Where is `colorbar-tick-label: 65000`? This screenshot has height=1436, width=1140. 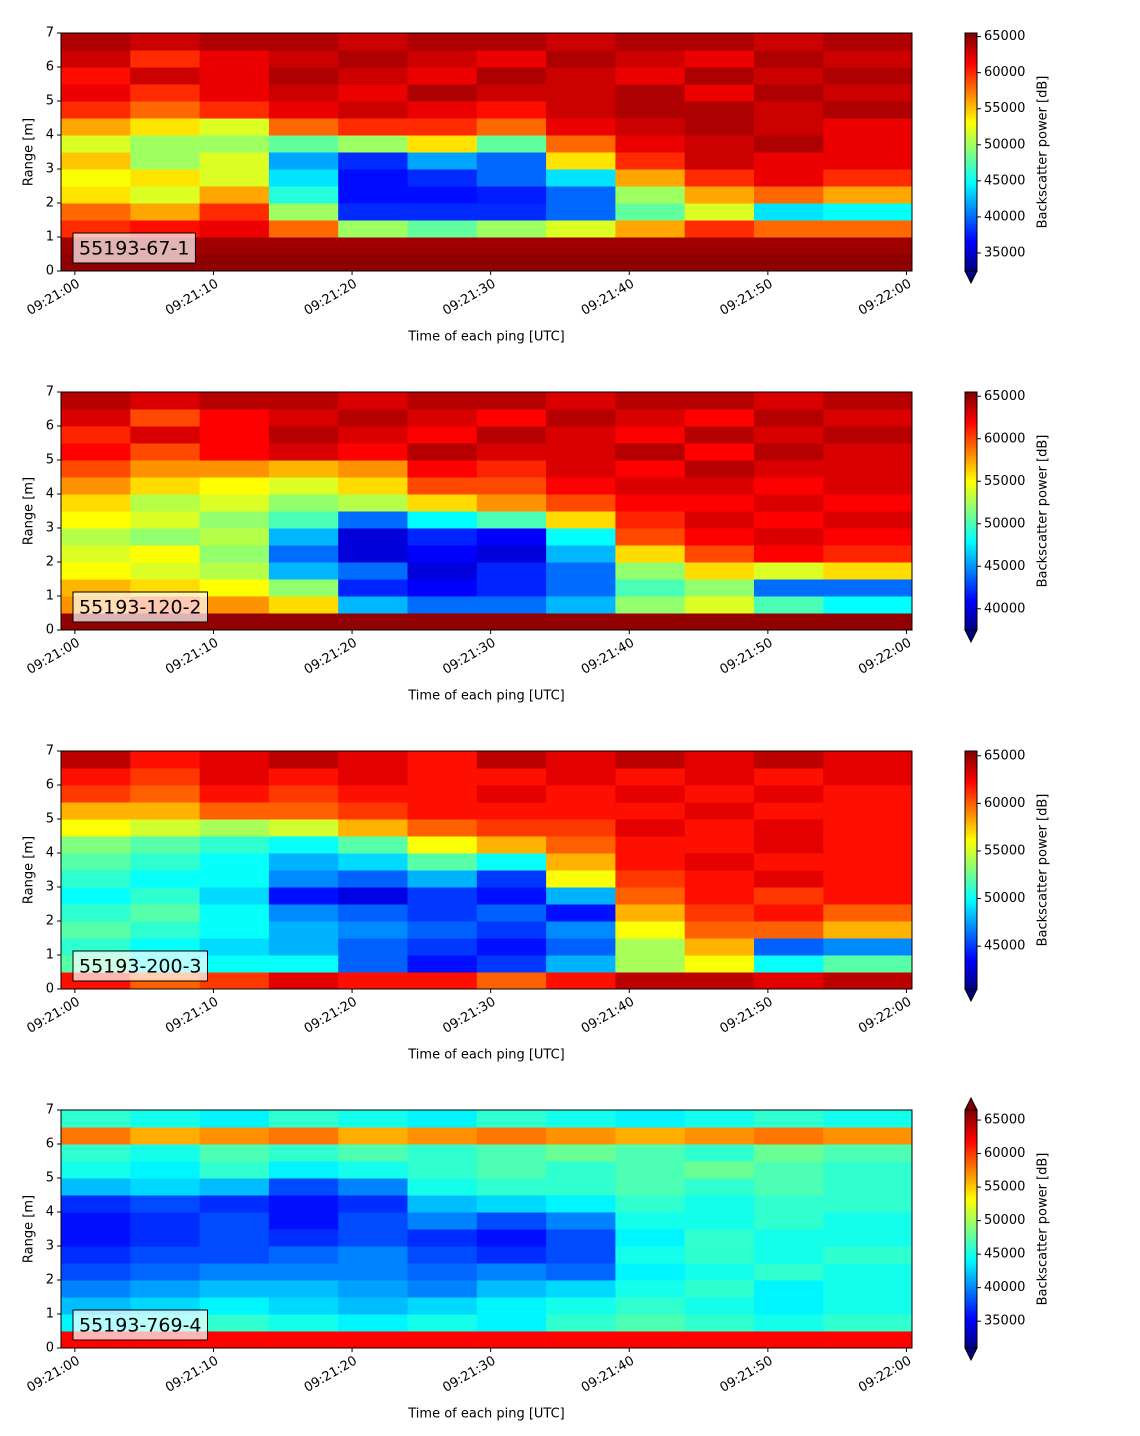
colorbar-tick-label: 65000 is located at coordinates (1004, 396).